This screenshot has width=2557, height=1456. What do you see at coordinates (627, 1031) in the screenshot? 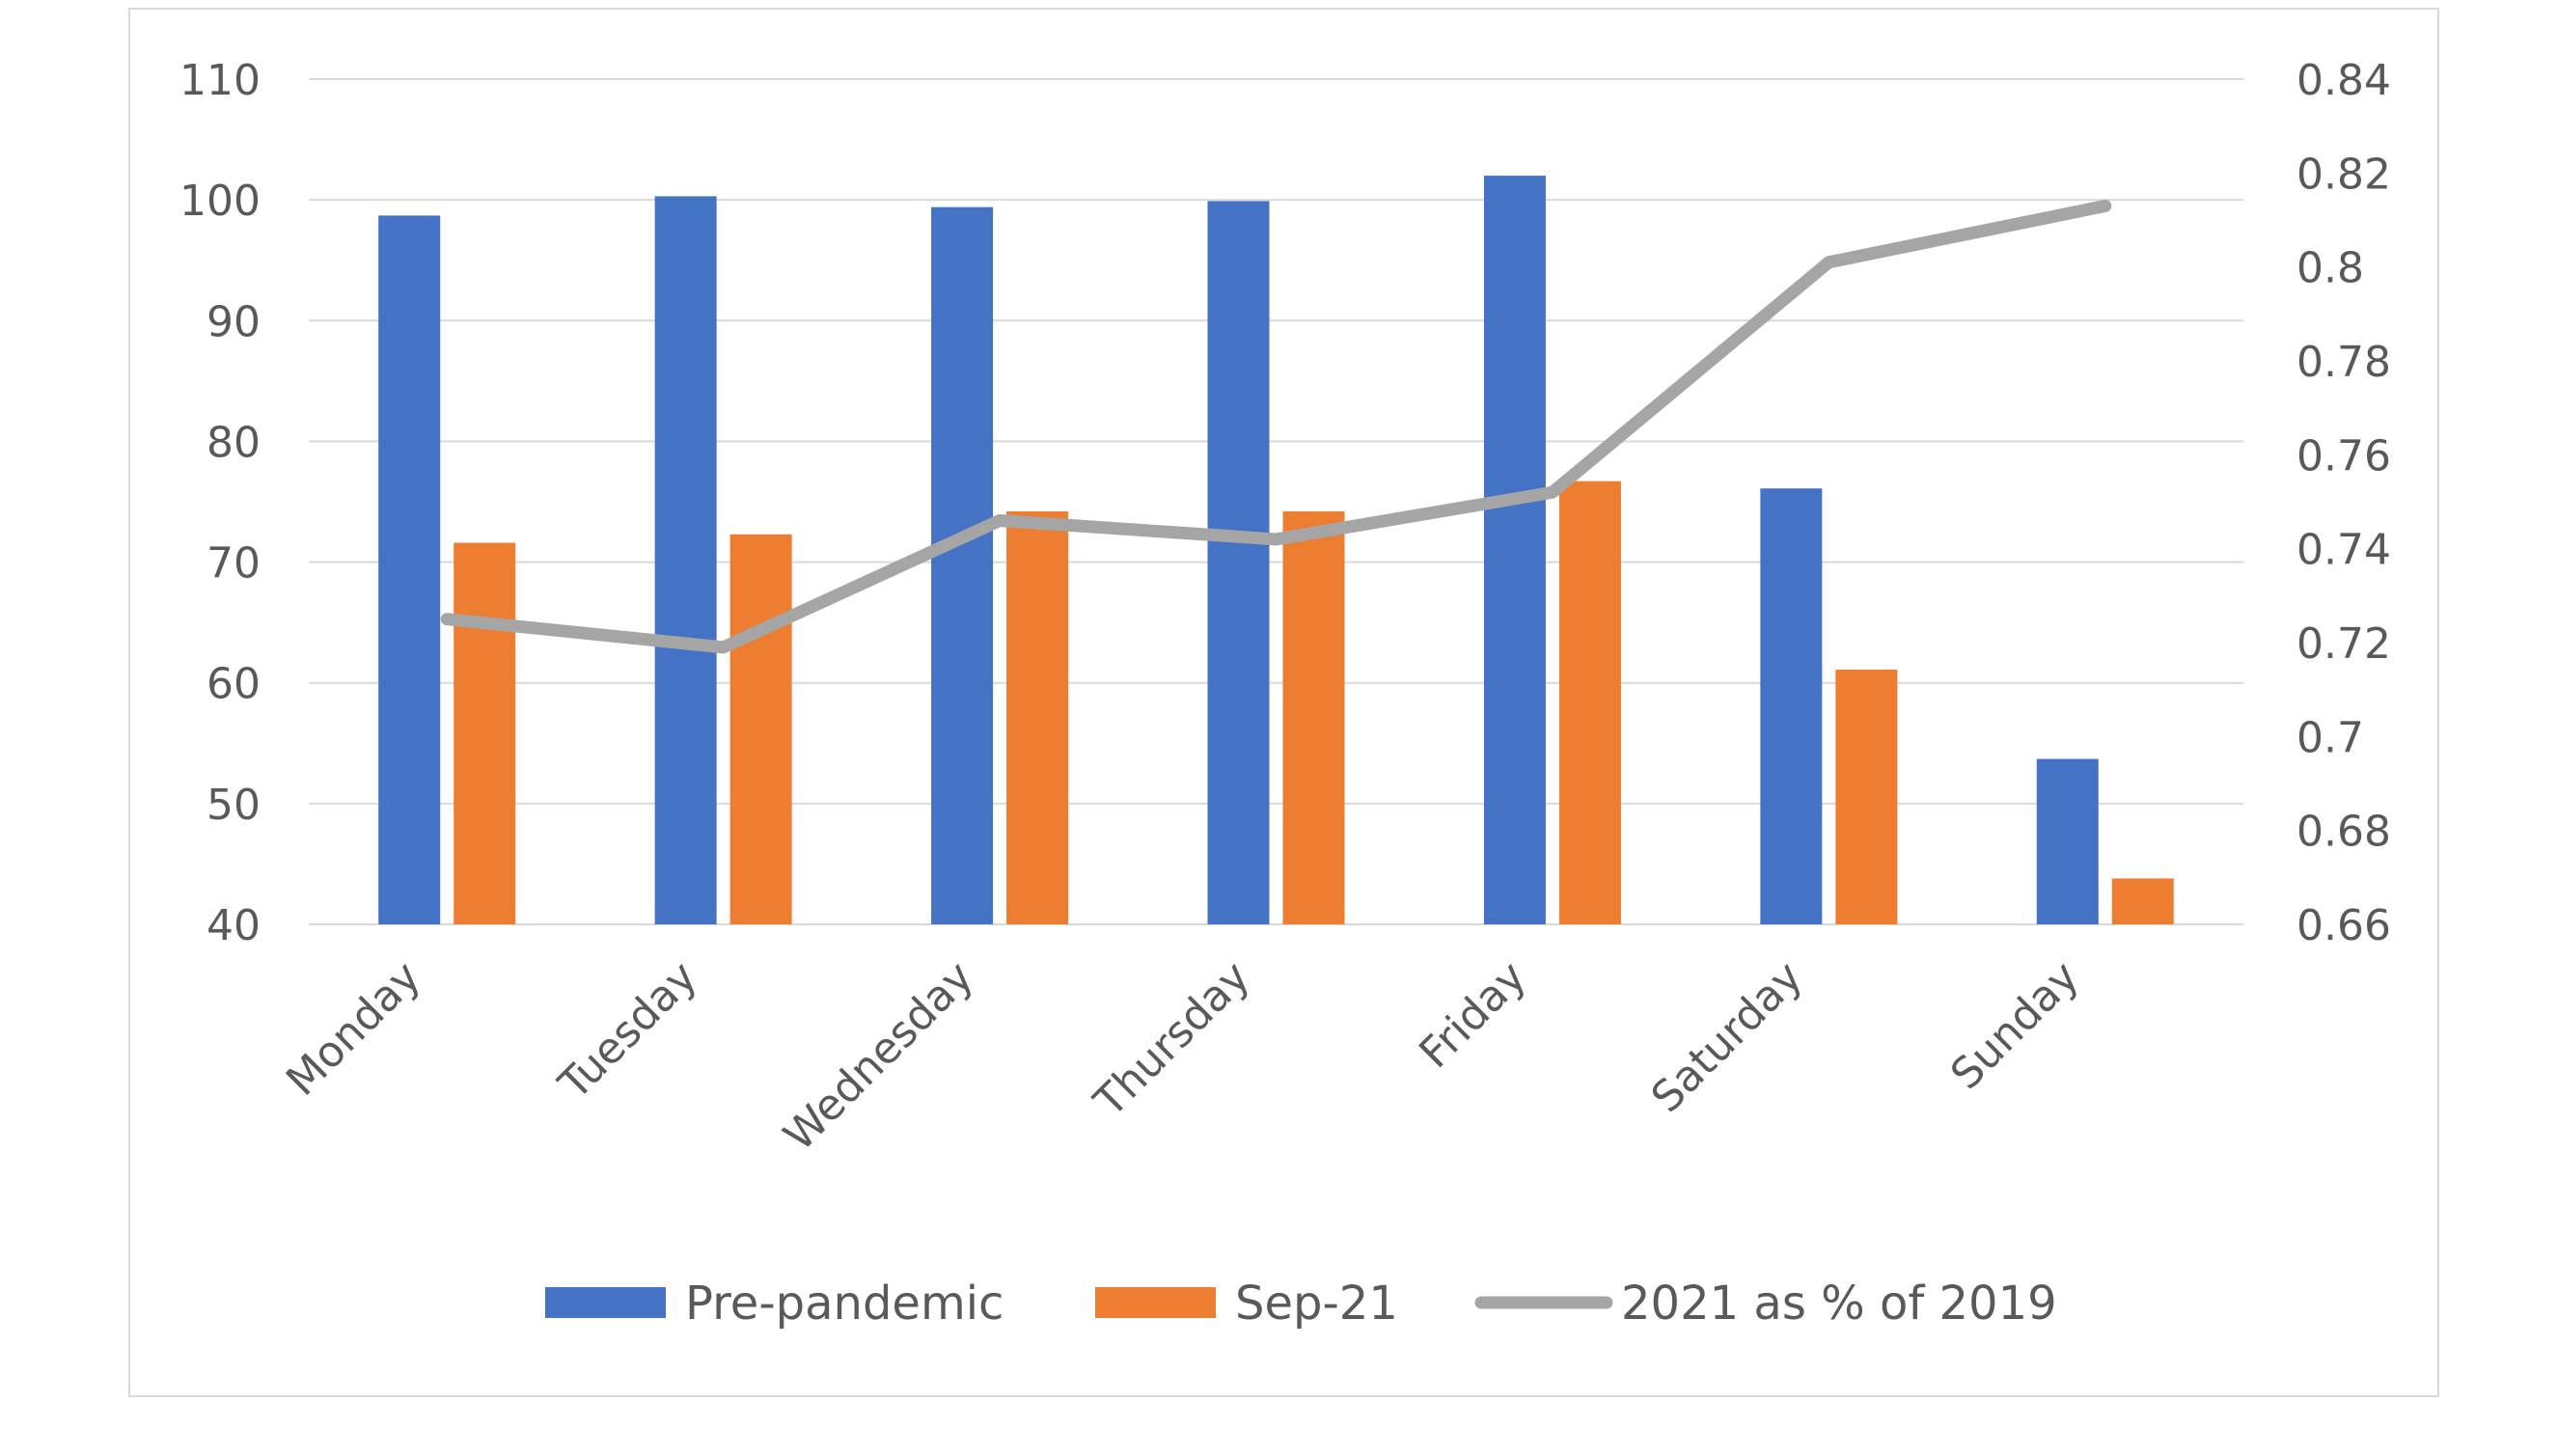
I see `category-label: Tuesday` at bounding box center [627, 1031].